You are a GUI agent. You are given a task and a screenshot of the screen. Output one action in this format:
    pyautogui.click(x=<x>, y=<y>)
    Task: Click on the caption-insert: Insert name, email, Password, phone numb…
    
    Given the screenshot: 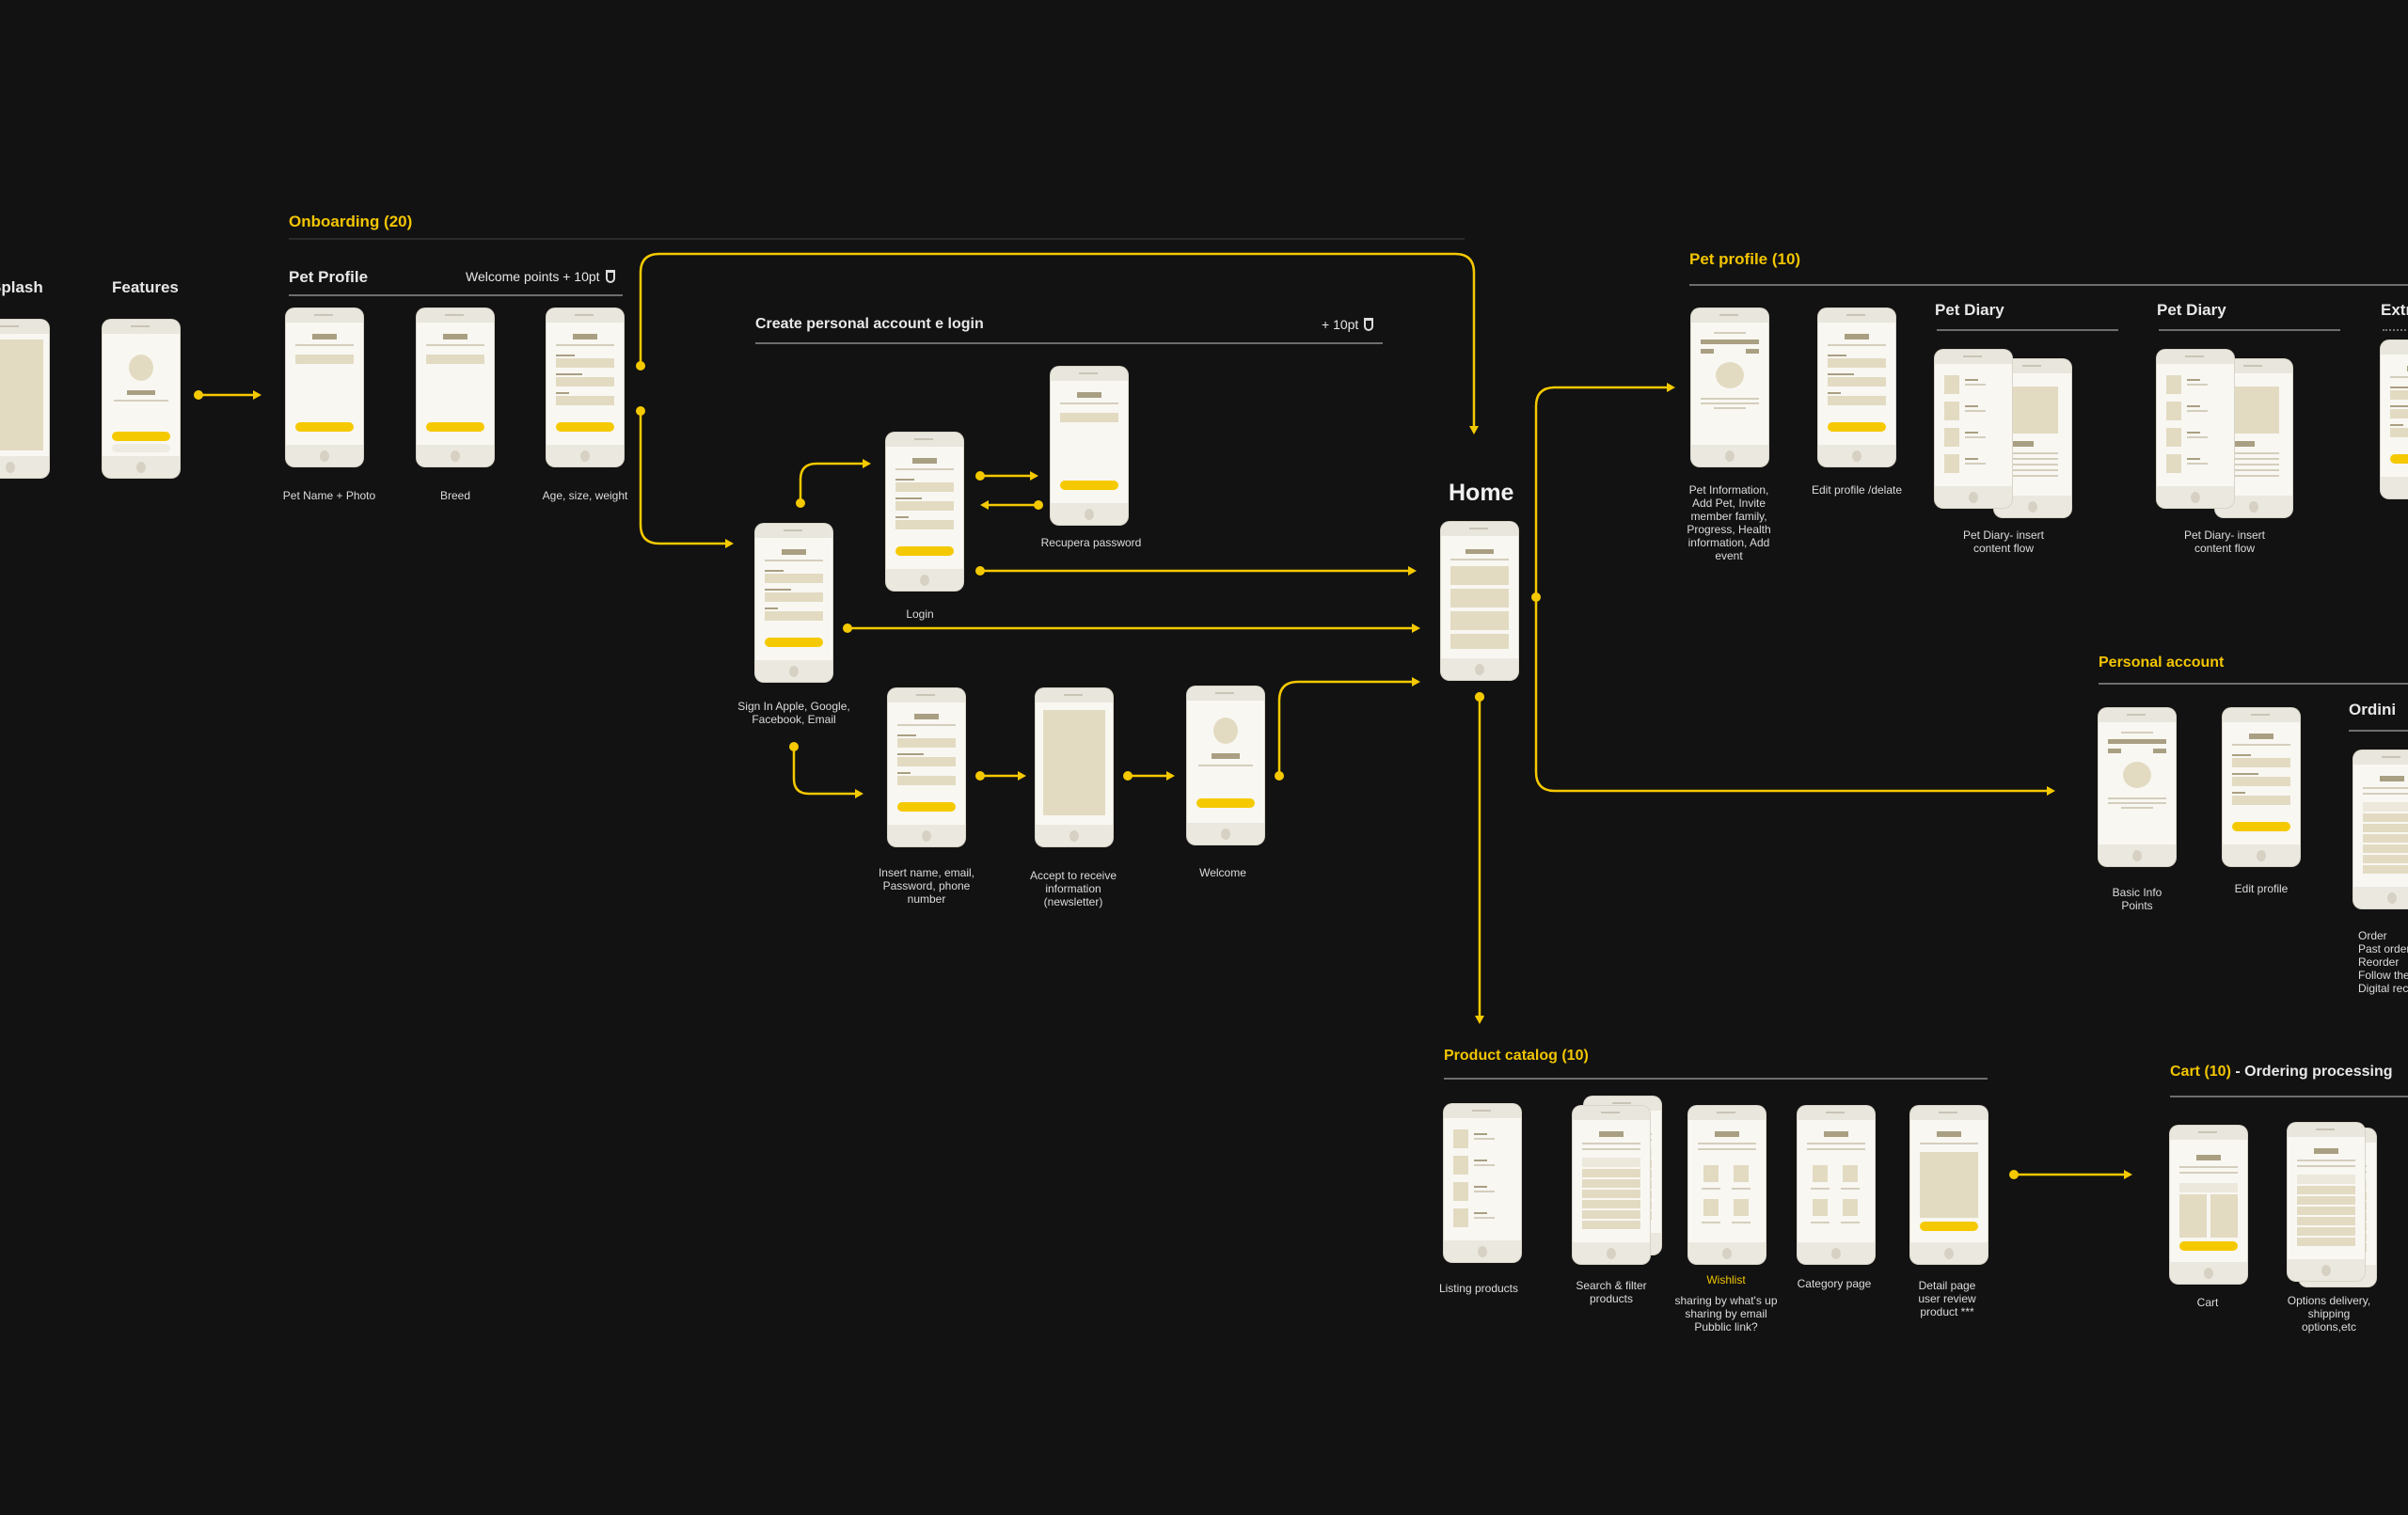 What is the action you would take?
    pyautogui.click(x=927, y=886)
    